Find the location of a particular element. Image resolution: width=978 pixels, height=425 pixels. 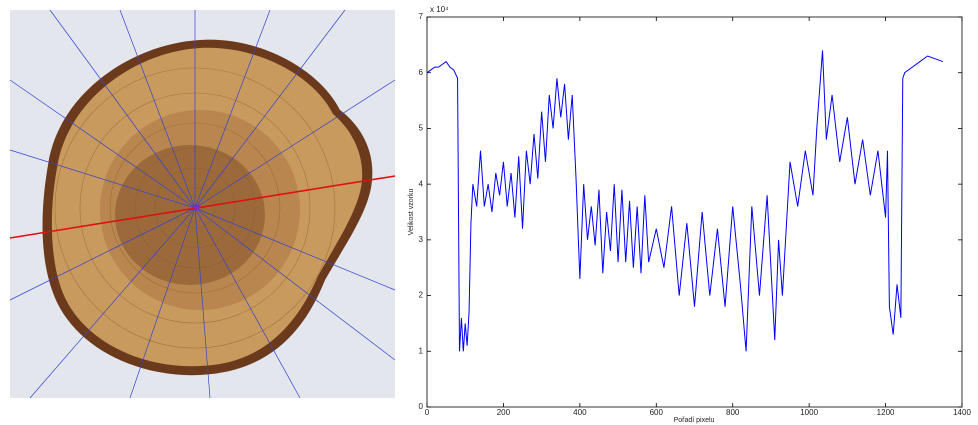

y-tick-label: 0 is located at coordinates (421, 406).